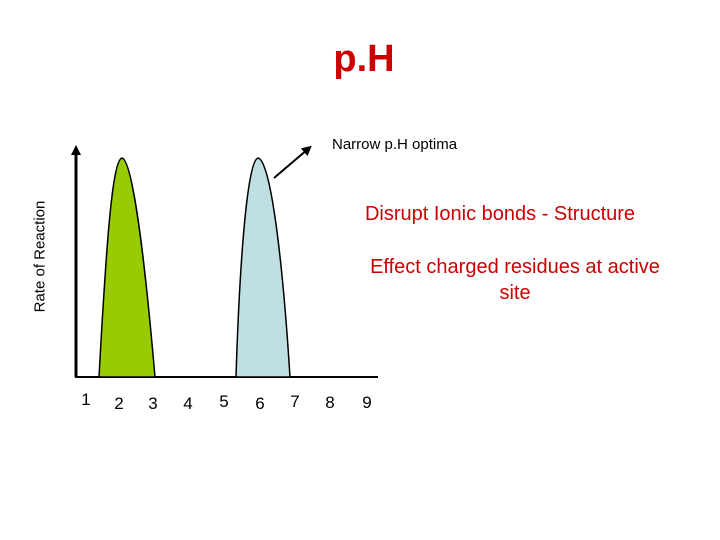 The height and width of the screenshot is (540, 720). What do you see at coordinates (395, 144) in the screenshot?
I see `narrow-ph-optima-label: Narrow p.H optima` at bounding box center [395, 144].